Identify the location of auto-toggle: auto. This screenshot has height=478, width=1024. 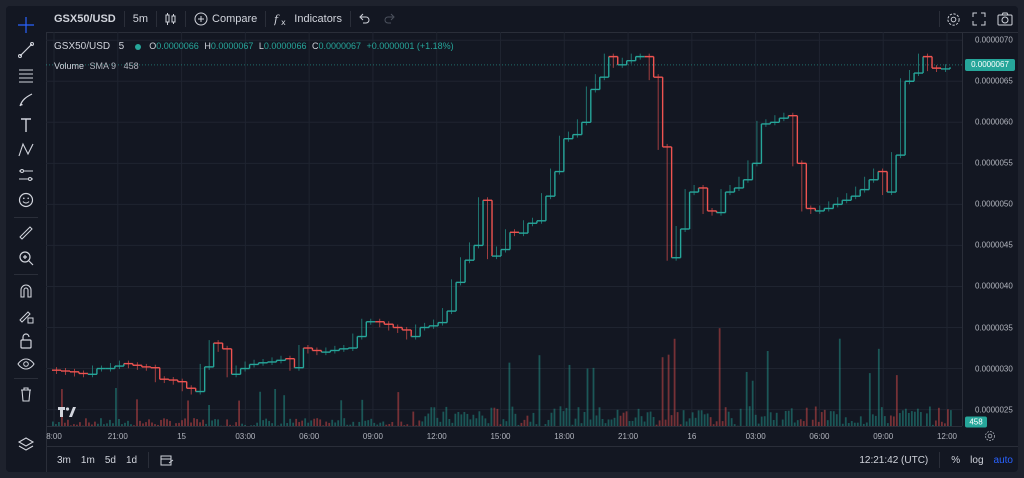
(1003, 460).